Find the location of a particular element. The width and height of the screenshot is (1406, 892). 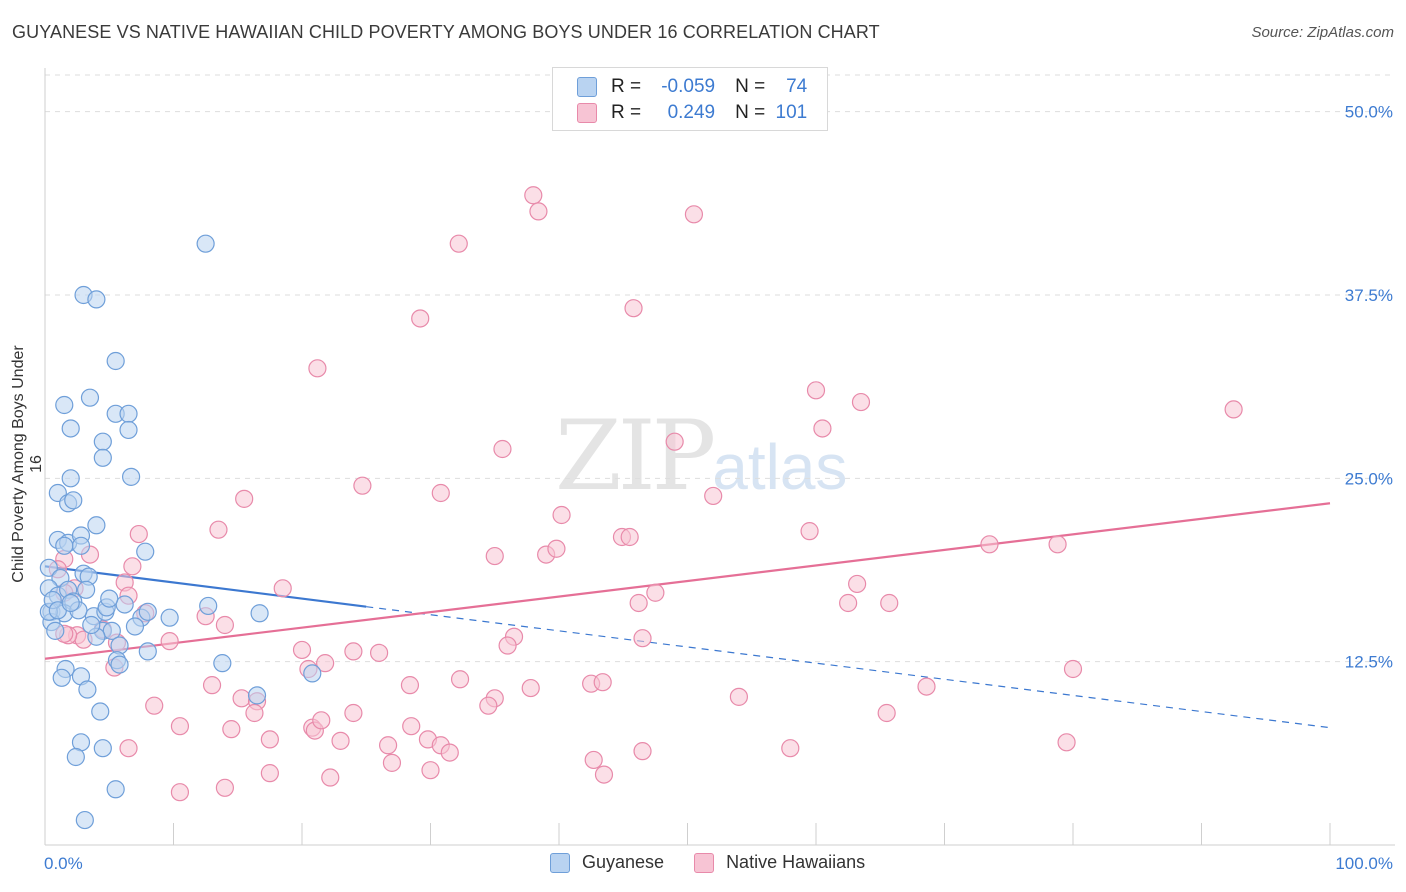

legend-item-native-hawaiians: Native Hawaiians is located at coordinates (779, 862).